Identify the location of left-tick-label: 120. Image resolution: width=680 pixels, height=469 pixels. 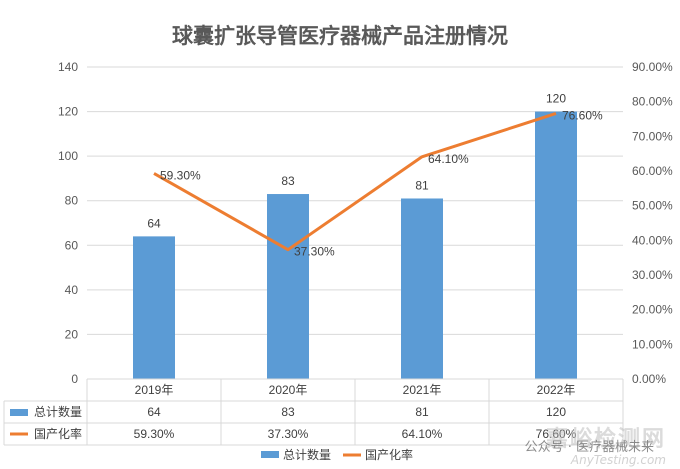
(68, 112).